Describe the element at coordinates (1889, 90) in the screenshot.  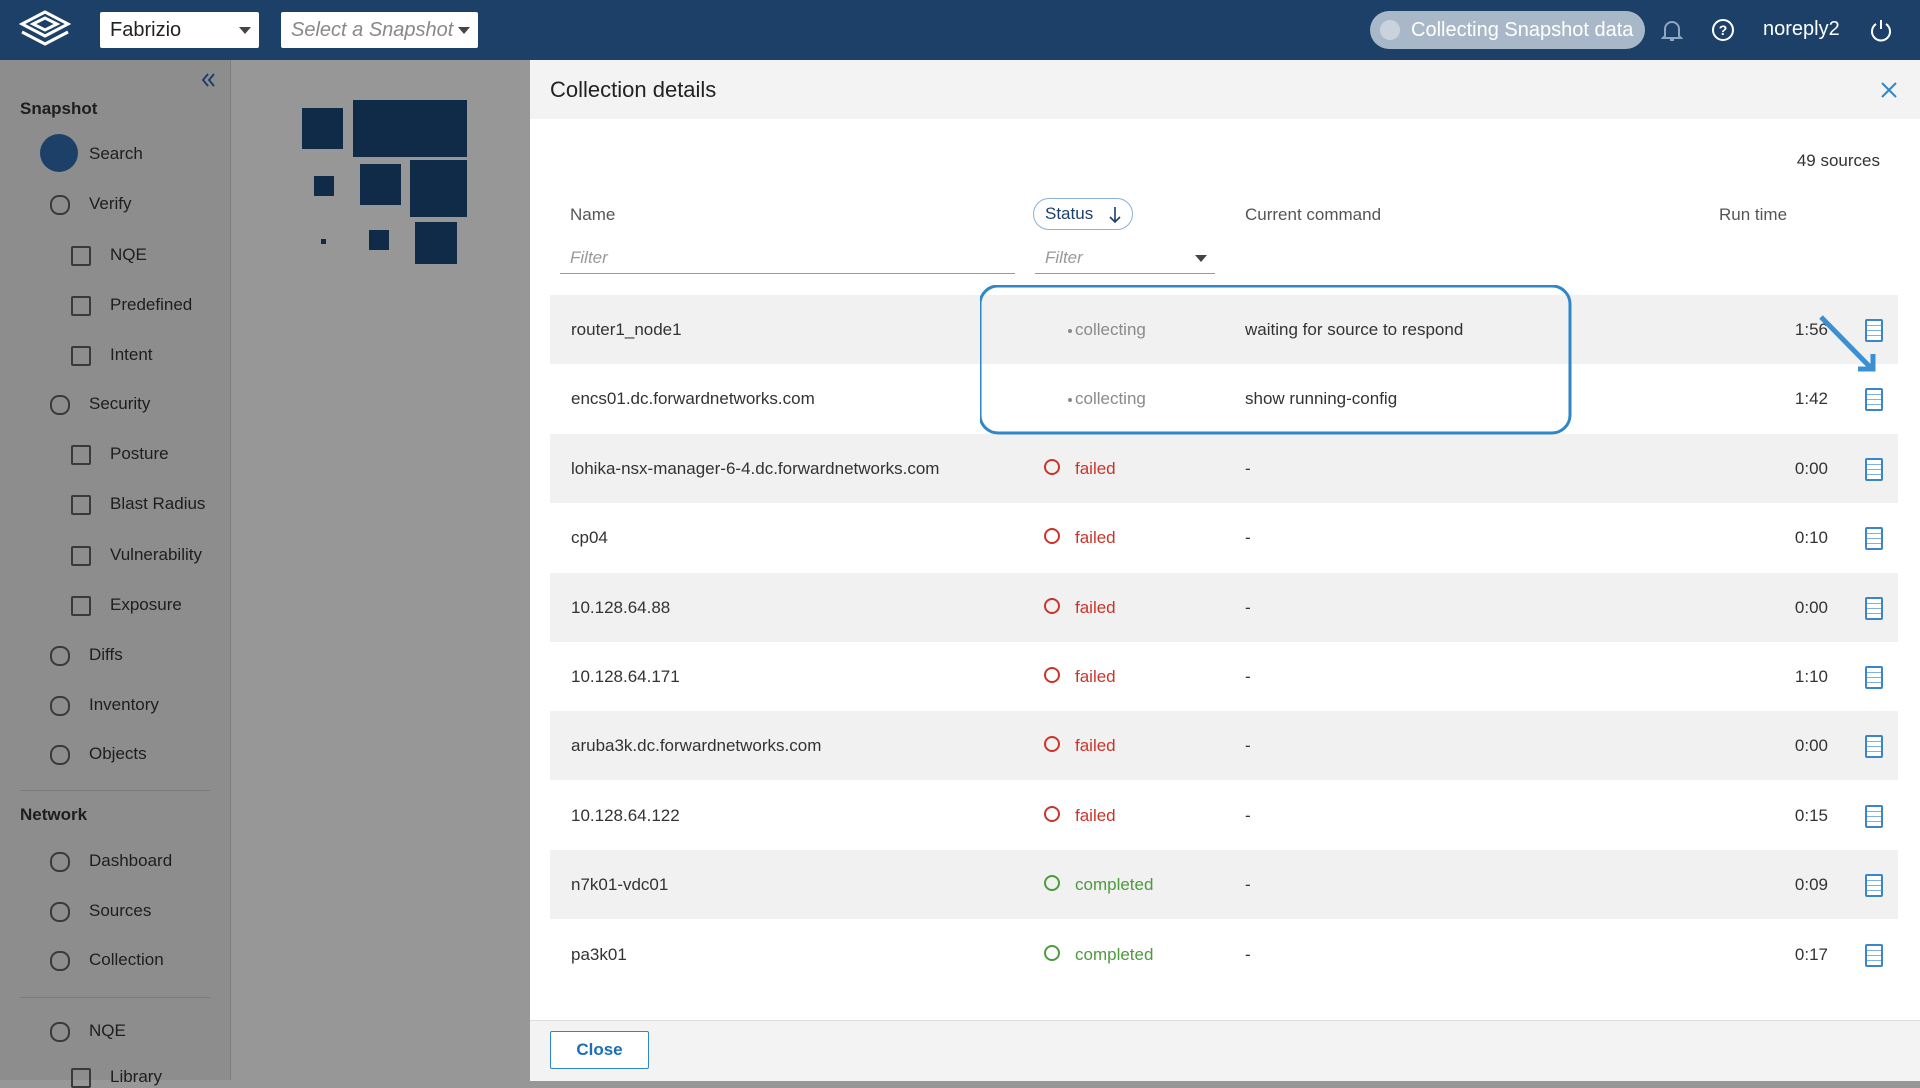
I see `close-icon` at that location.